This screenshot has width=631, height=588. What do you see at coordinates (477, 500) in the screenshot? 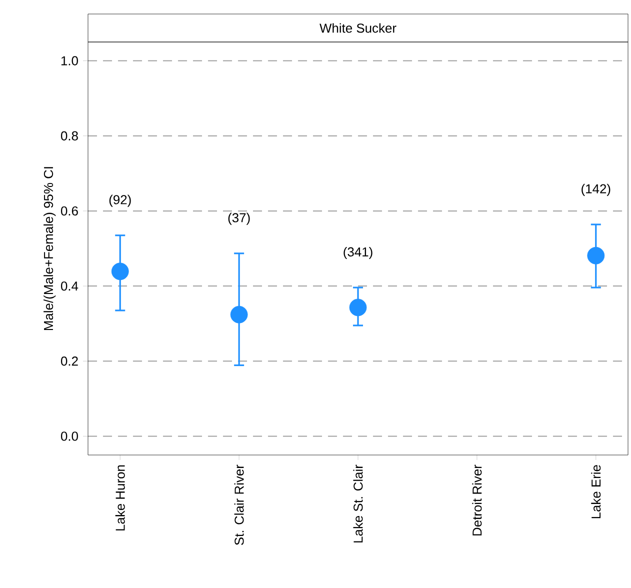
I see `x-tick-label: Detroit River` at bounding box center [477, 500].